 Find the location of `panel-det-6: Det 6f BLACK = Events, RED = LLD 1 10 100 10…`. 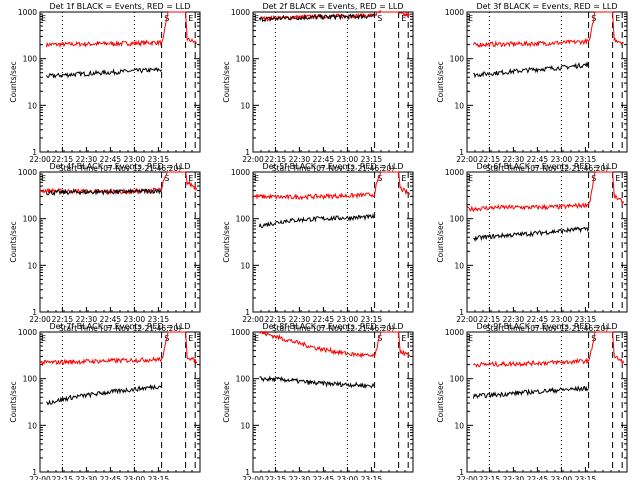

panel-det-6: Det 6f BLACK = Events, RED = LLD 1 10 100 10… is located at coordinates (532, 247).